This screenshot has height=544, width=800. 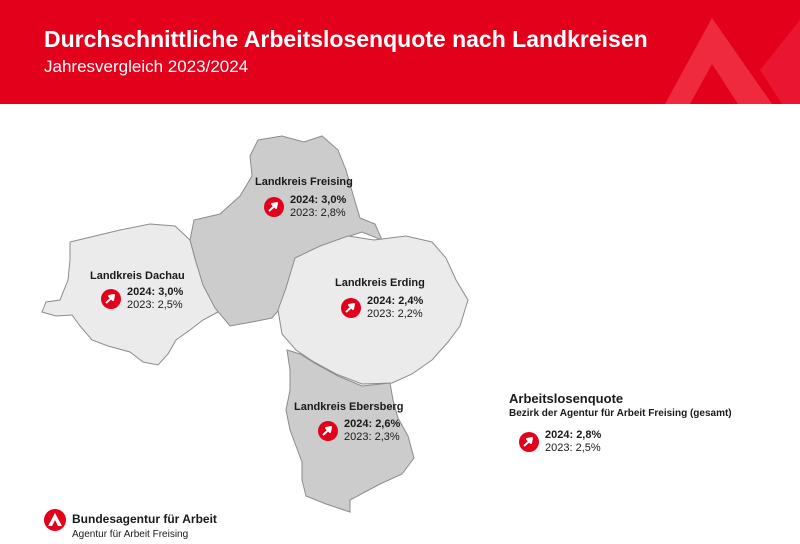 I want to click on region-dachau, so click(x=130, y=294).